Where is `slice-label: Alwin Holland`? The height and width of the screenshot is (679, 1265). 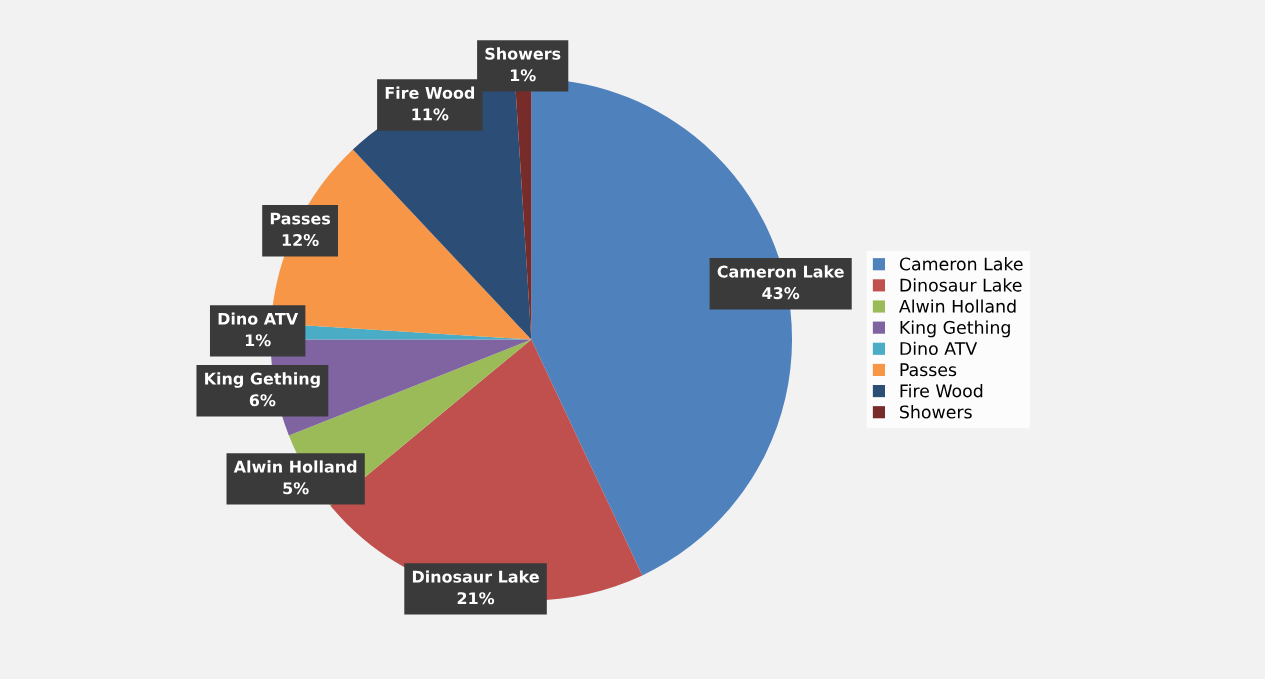 slice-label: Alwin Holland is located at coordinates (295, 466).